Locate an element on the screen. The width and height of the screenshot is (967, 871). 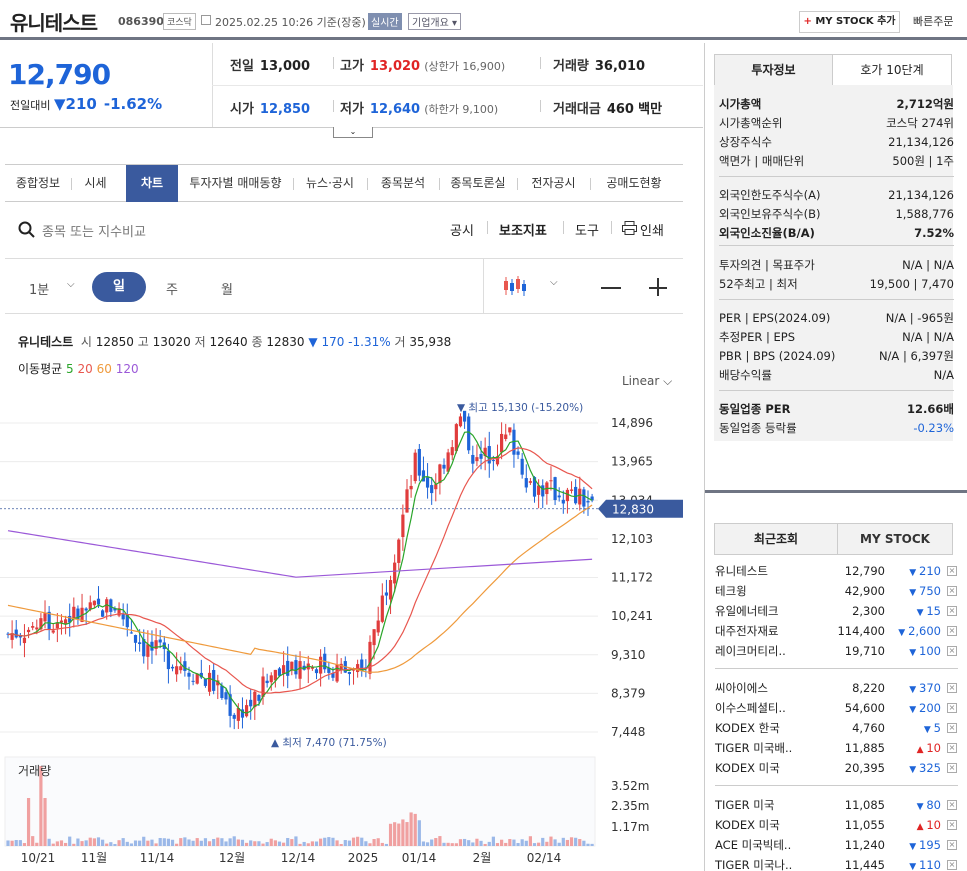
recent-item: 유일에너테크 2,300 ▼ 15 × is located at coordinates (836, 611).